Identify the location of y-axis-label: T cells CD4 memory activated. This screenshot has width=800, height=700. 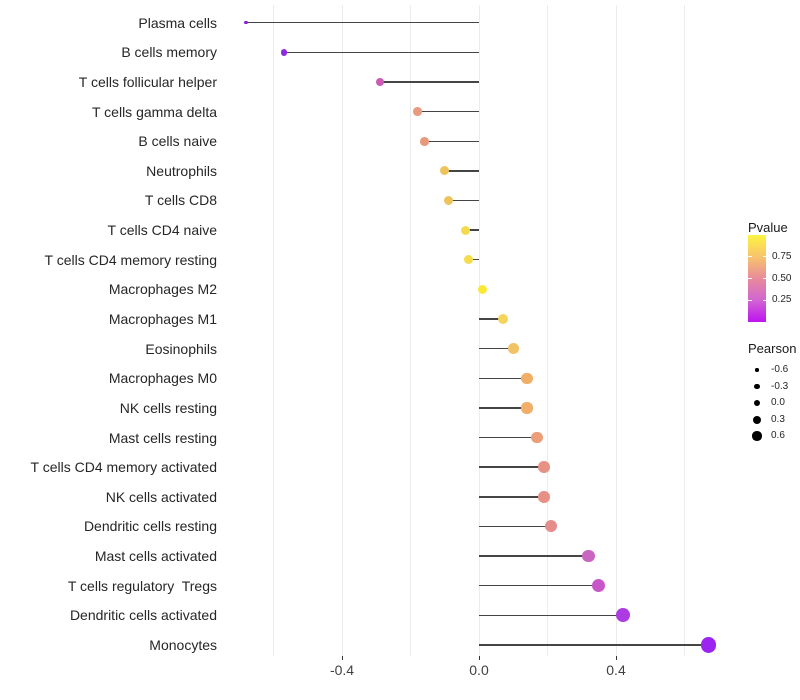
(123, 467).